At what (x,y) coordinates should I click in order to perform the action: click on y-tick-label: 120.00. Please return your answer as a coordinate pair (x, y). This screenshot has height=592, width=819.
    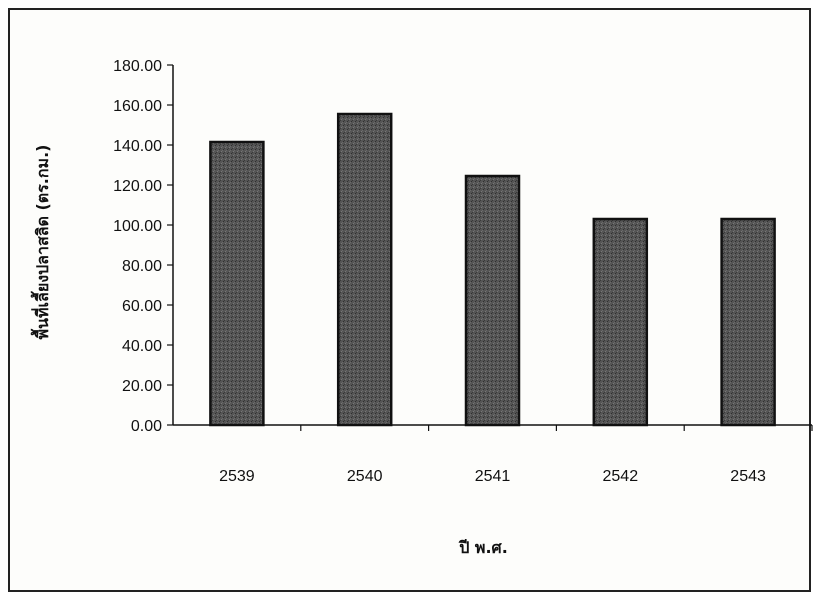
    Looking at the image, I should click on (137, 186).